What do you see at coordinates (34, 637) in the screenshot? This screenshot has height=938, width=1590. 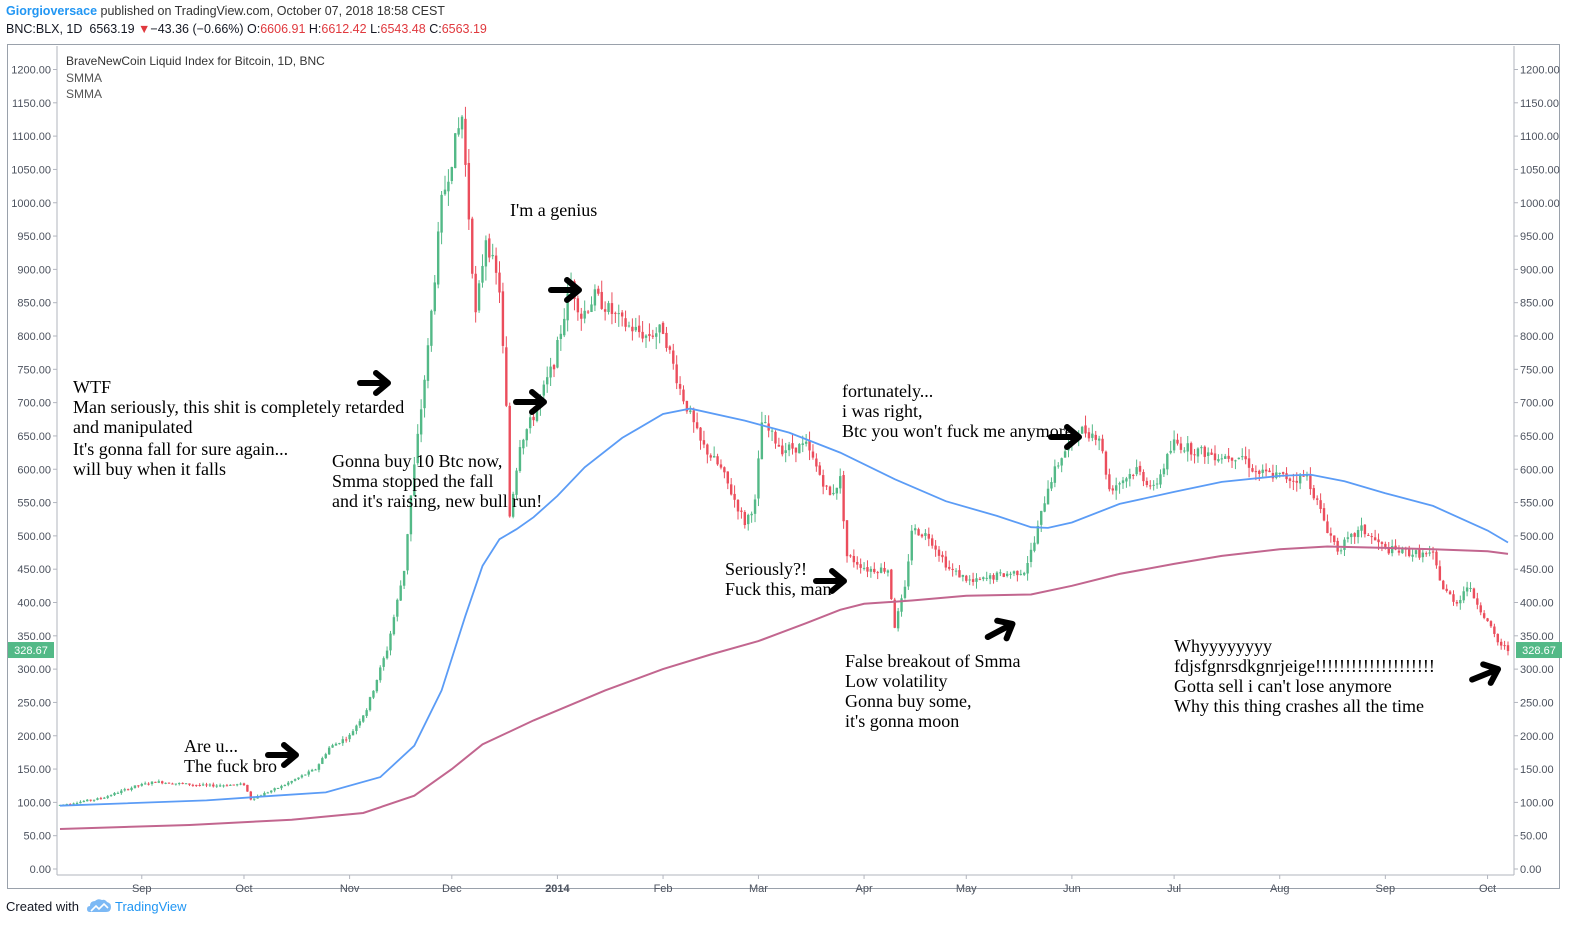 I see `y-tick-left: 350.00` at bounding box center [34, 637].